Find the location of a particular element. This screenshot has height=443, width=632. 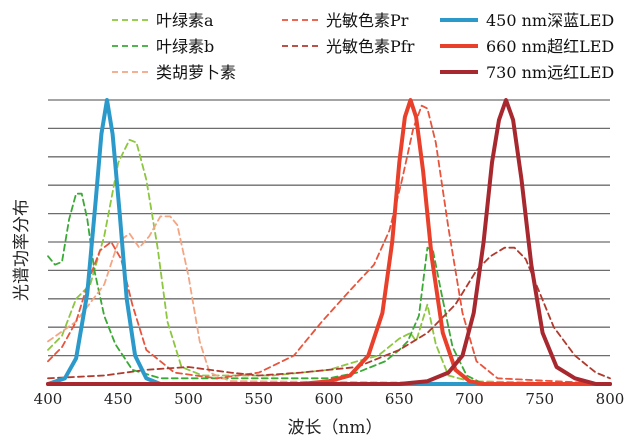

x-tick-label: 800 is located at coordinates (610, 399).